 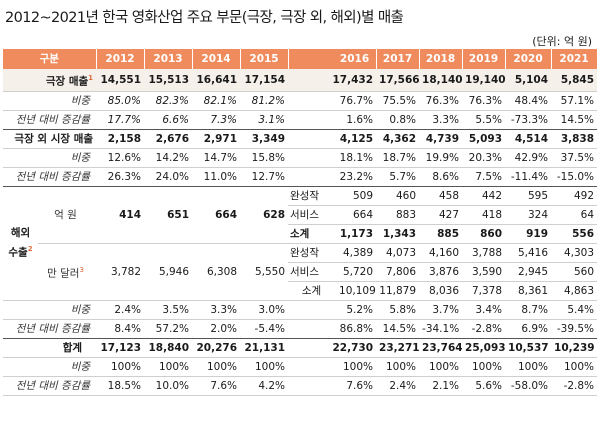 What do you see at coordinates (168, 80) in the screenshot?
I see `cell: 15,513` at bounding box center [168, 80].